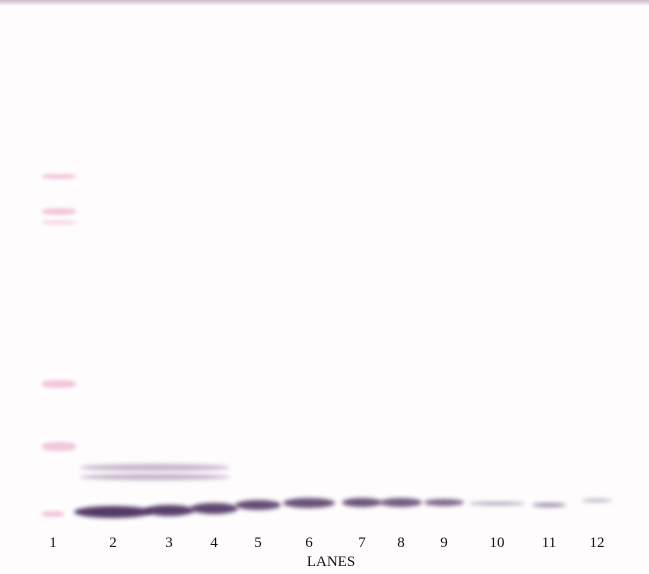 The height and width of the screenshot is (574, 649). Describe the element at coordinates (444, 543) in the screenshot. I see `lane-label: 9` at that location.